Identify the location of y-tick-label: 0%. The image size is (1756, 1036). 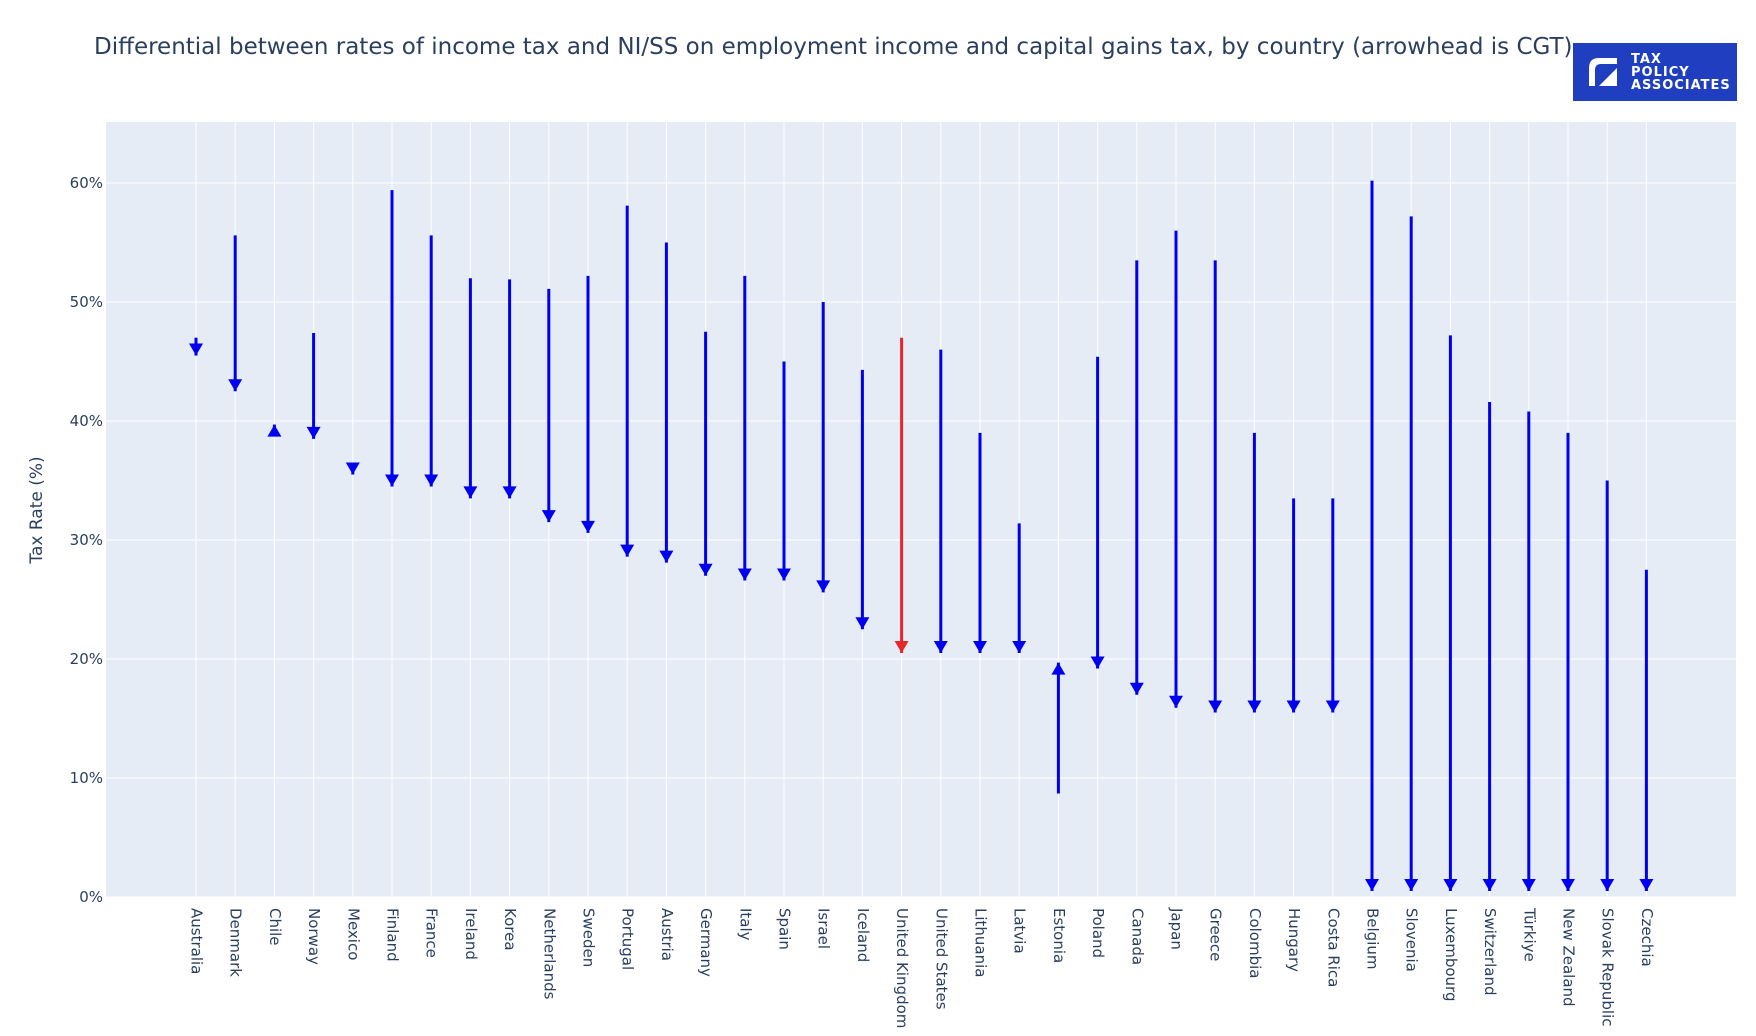
(91, 897).